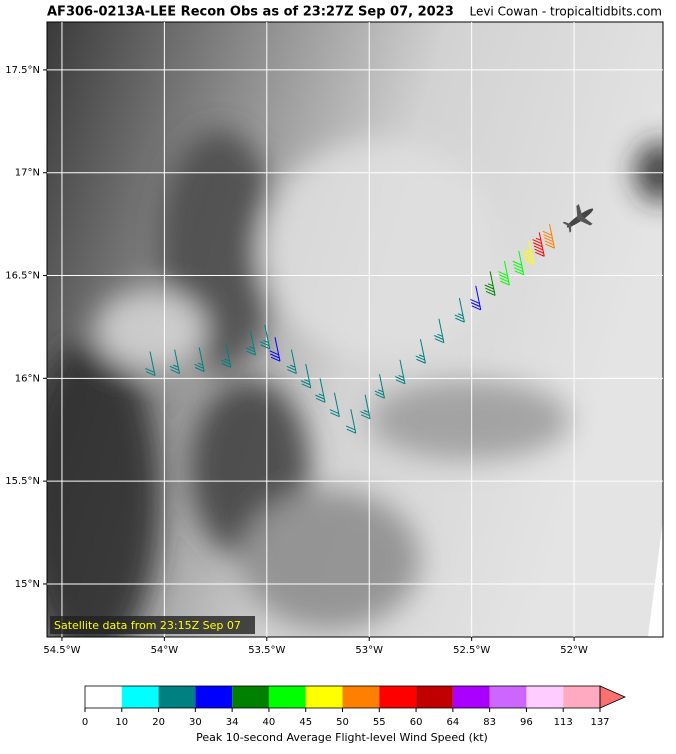 This screenshot has height=754, width=676. What do you see at coordinates (452, 722) in the screenshot?
I see `colorbar-tick-label: 64` at bounding box center [452, 722].